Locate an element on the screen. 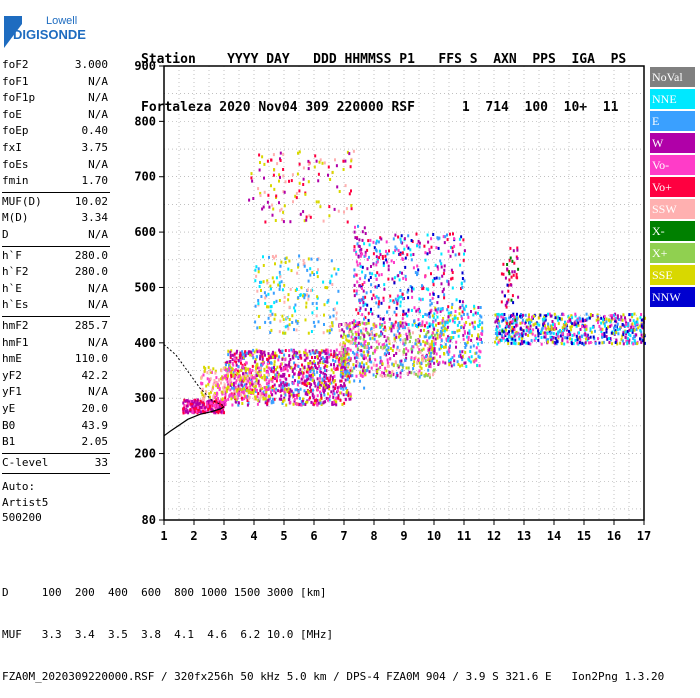 The width and height of the screenshot is (700, 698). param-value: 2.05 is located at coordinates (95, 442).